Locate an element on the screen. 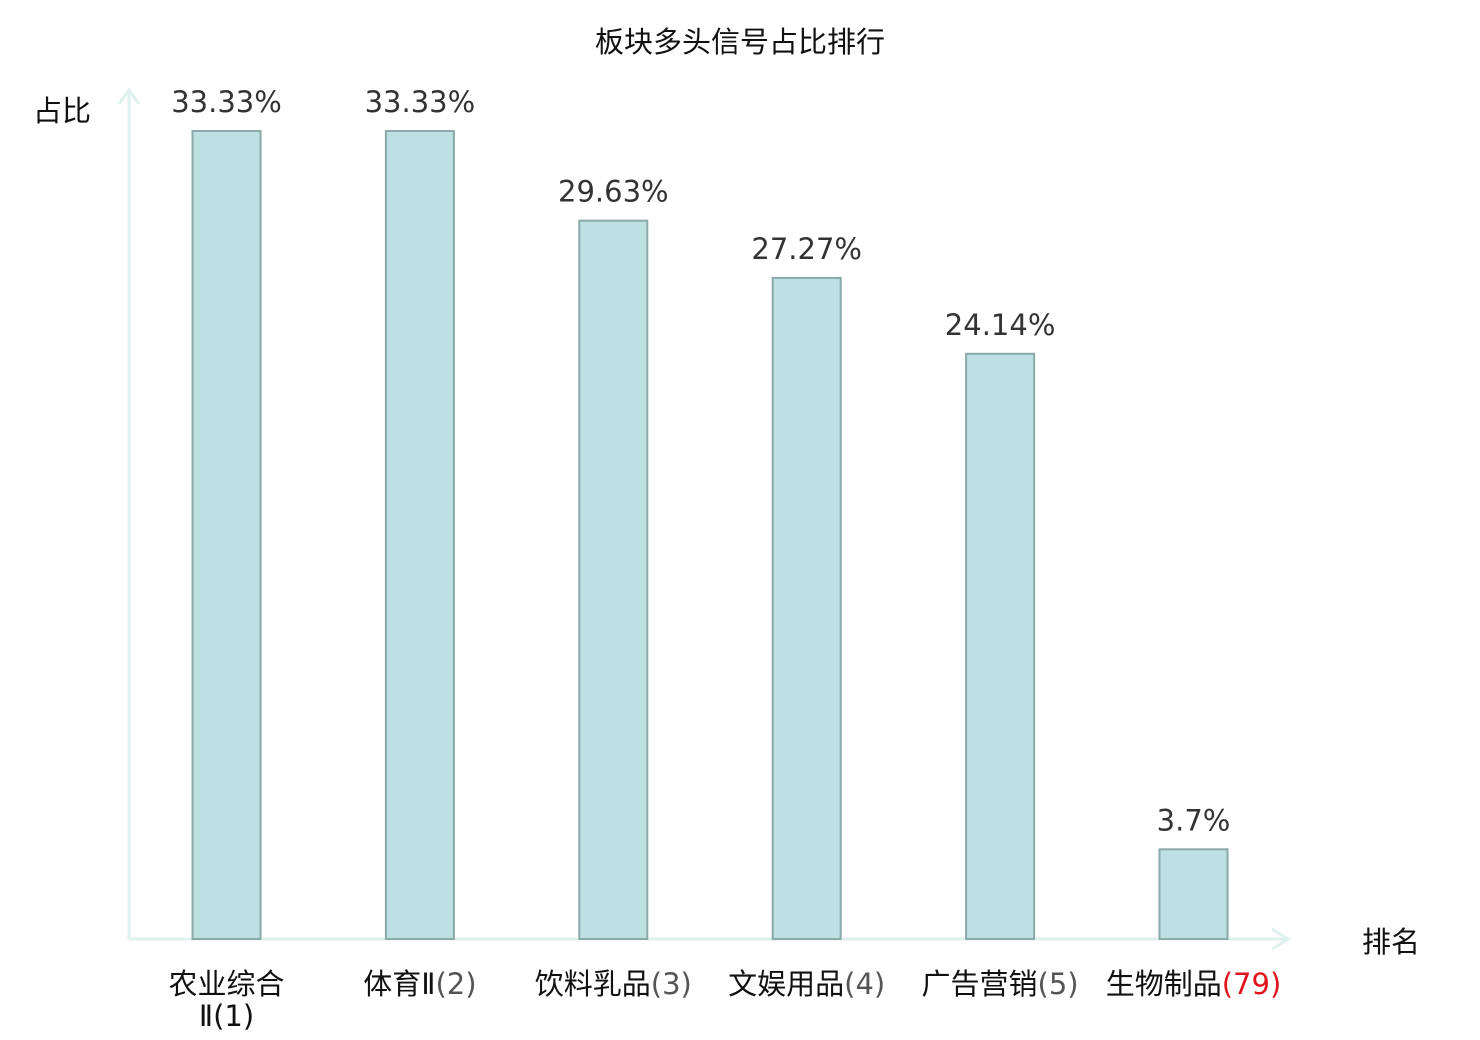 The image size is (1480, 1040). value-label-1: 33.33% is located at coordinates (226, 102).